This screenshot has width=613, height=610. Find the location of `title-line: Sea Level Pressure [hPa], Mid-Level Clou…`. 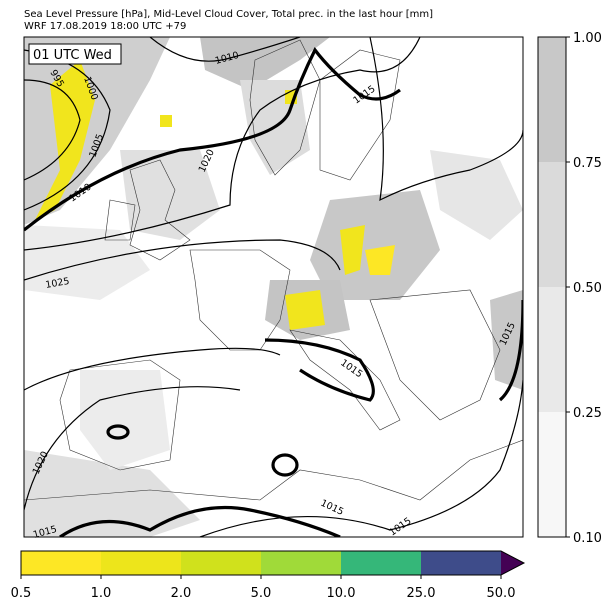

title-line: Sea Level Pressure [hPa], Mid-Level Clou… is located at coordinates (228, 14).